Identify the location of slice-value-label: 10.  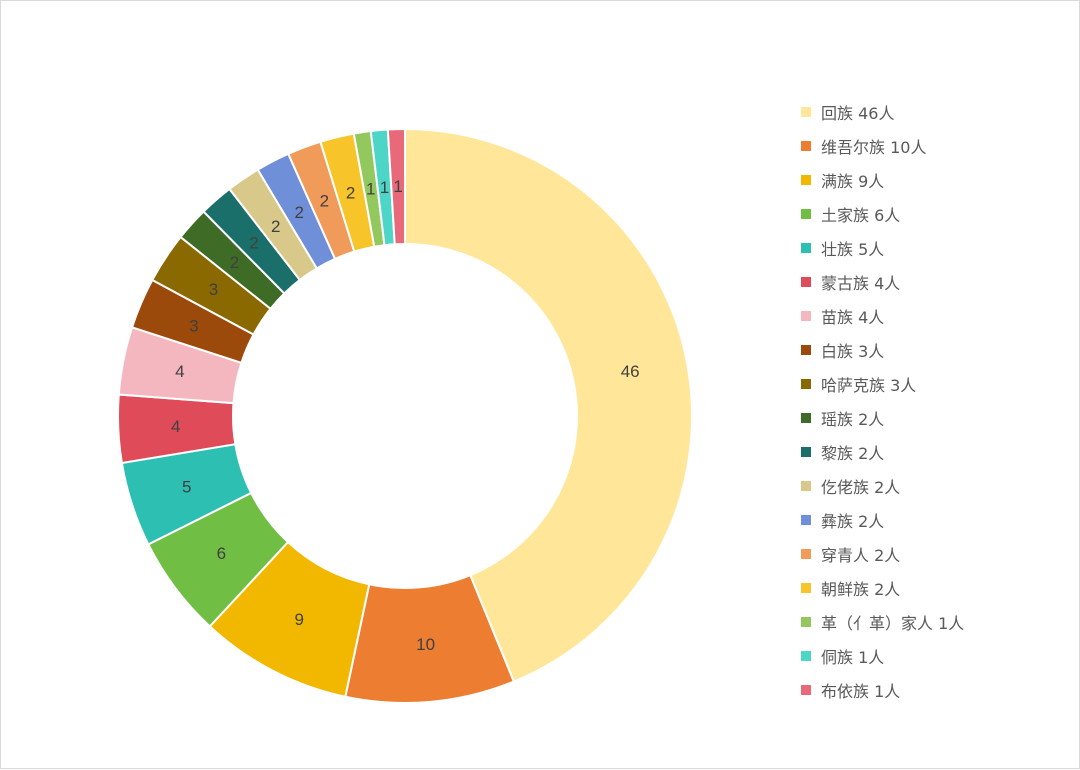
(425, 644).